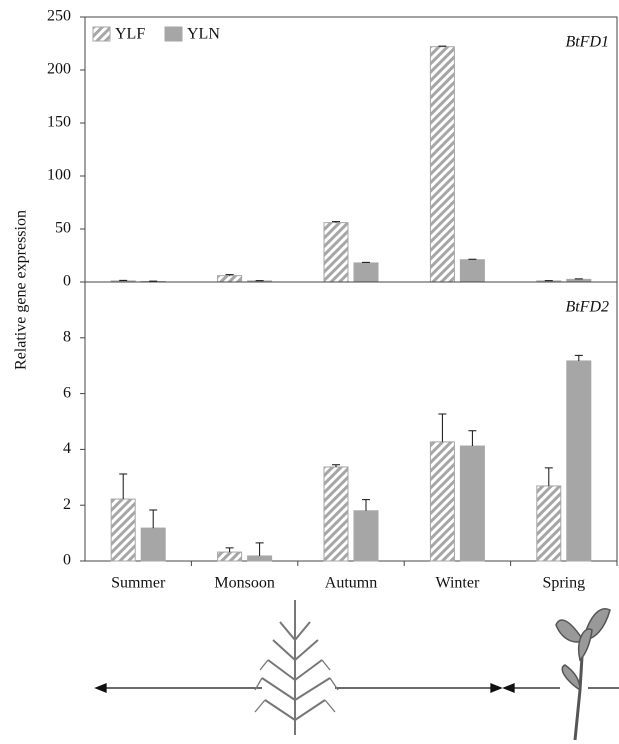  What do you see at coordinates (587, 307) in the screenshot?
I see `panel-label: BtFD2` at bounding box center [587, 307].